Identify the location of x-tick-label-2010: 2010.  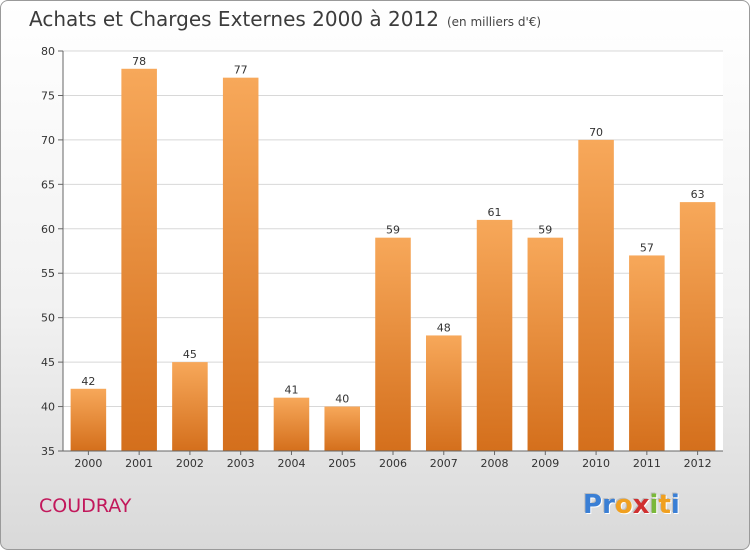
(596, 463).